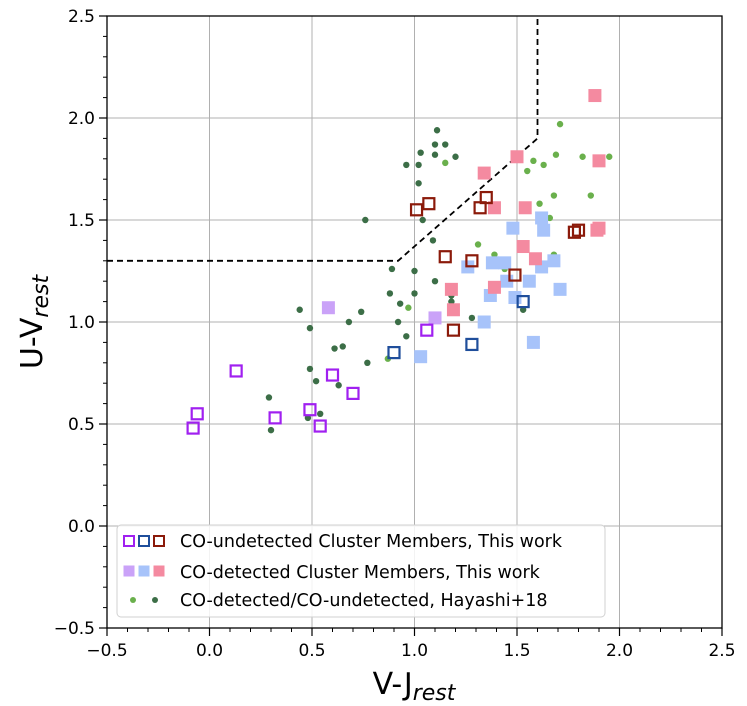  Describe the element at coordinates (435, 693) in the screenshot. I see `x-axis-title-sub: rest` at that location.